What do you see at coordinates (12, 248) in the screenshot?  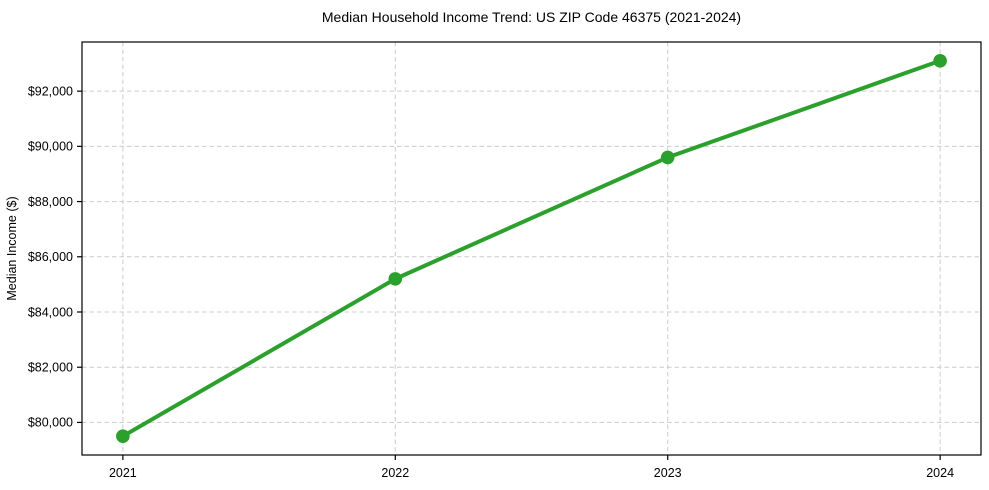 I see `y-axis-label: Median Income ($)` at bounding box center [12, 248].